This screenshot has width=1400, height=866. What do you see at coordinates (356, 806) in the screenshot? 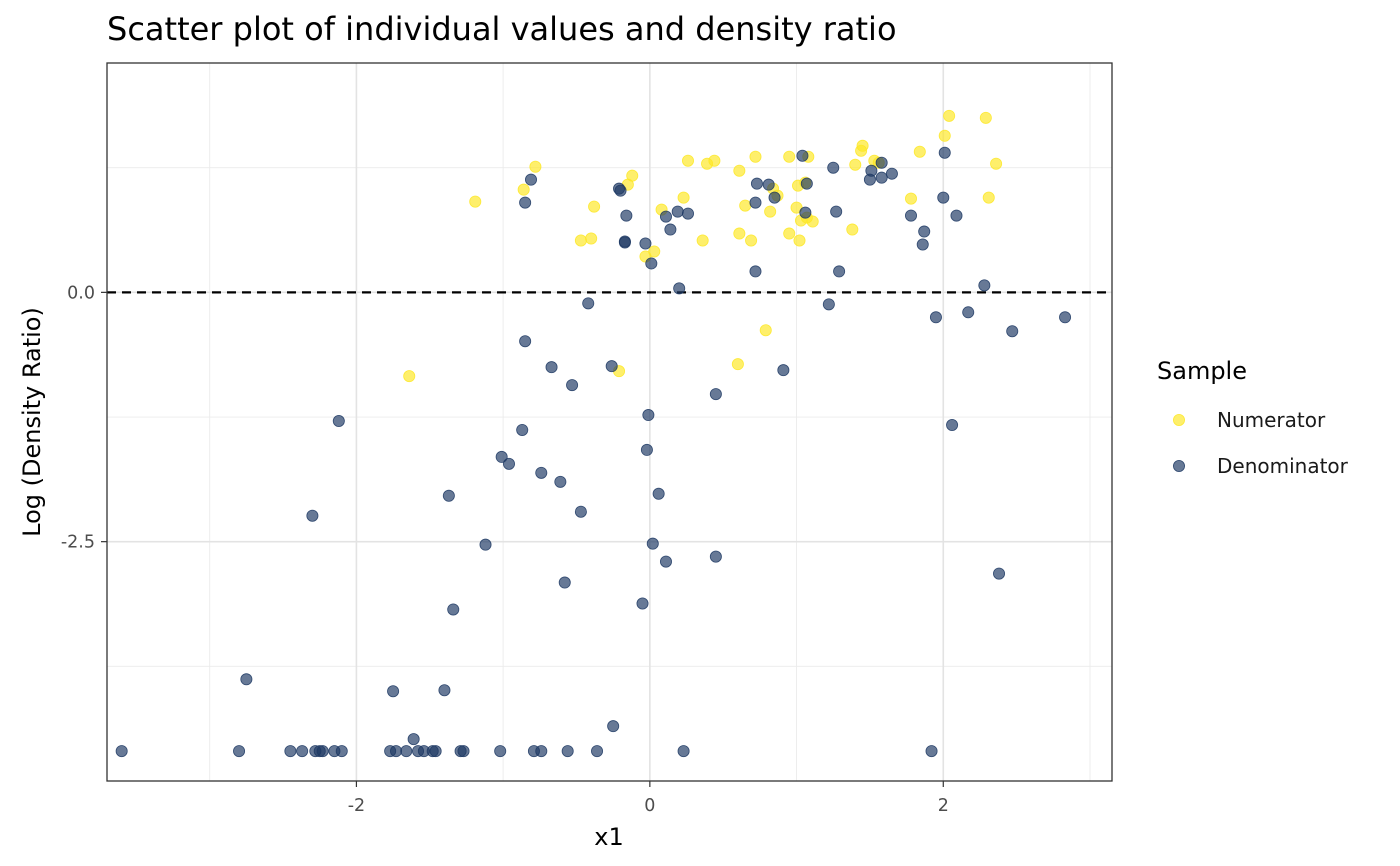
I see `x-tick-label: -2` at bounding box center [356, 806].